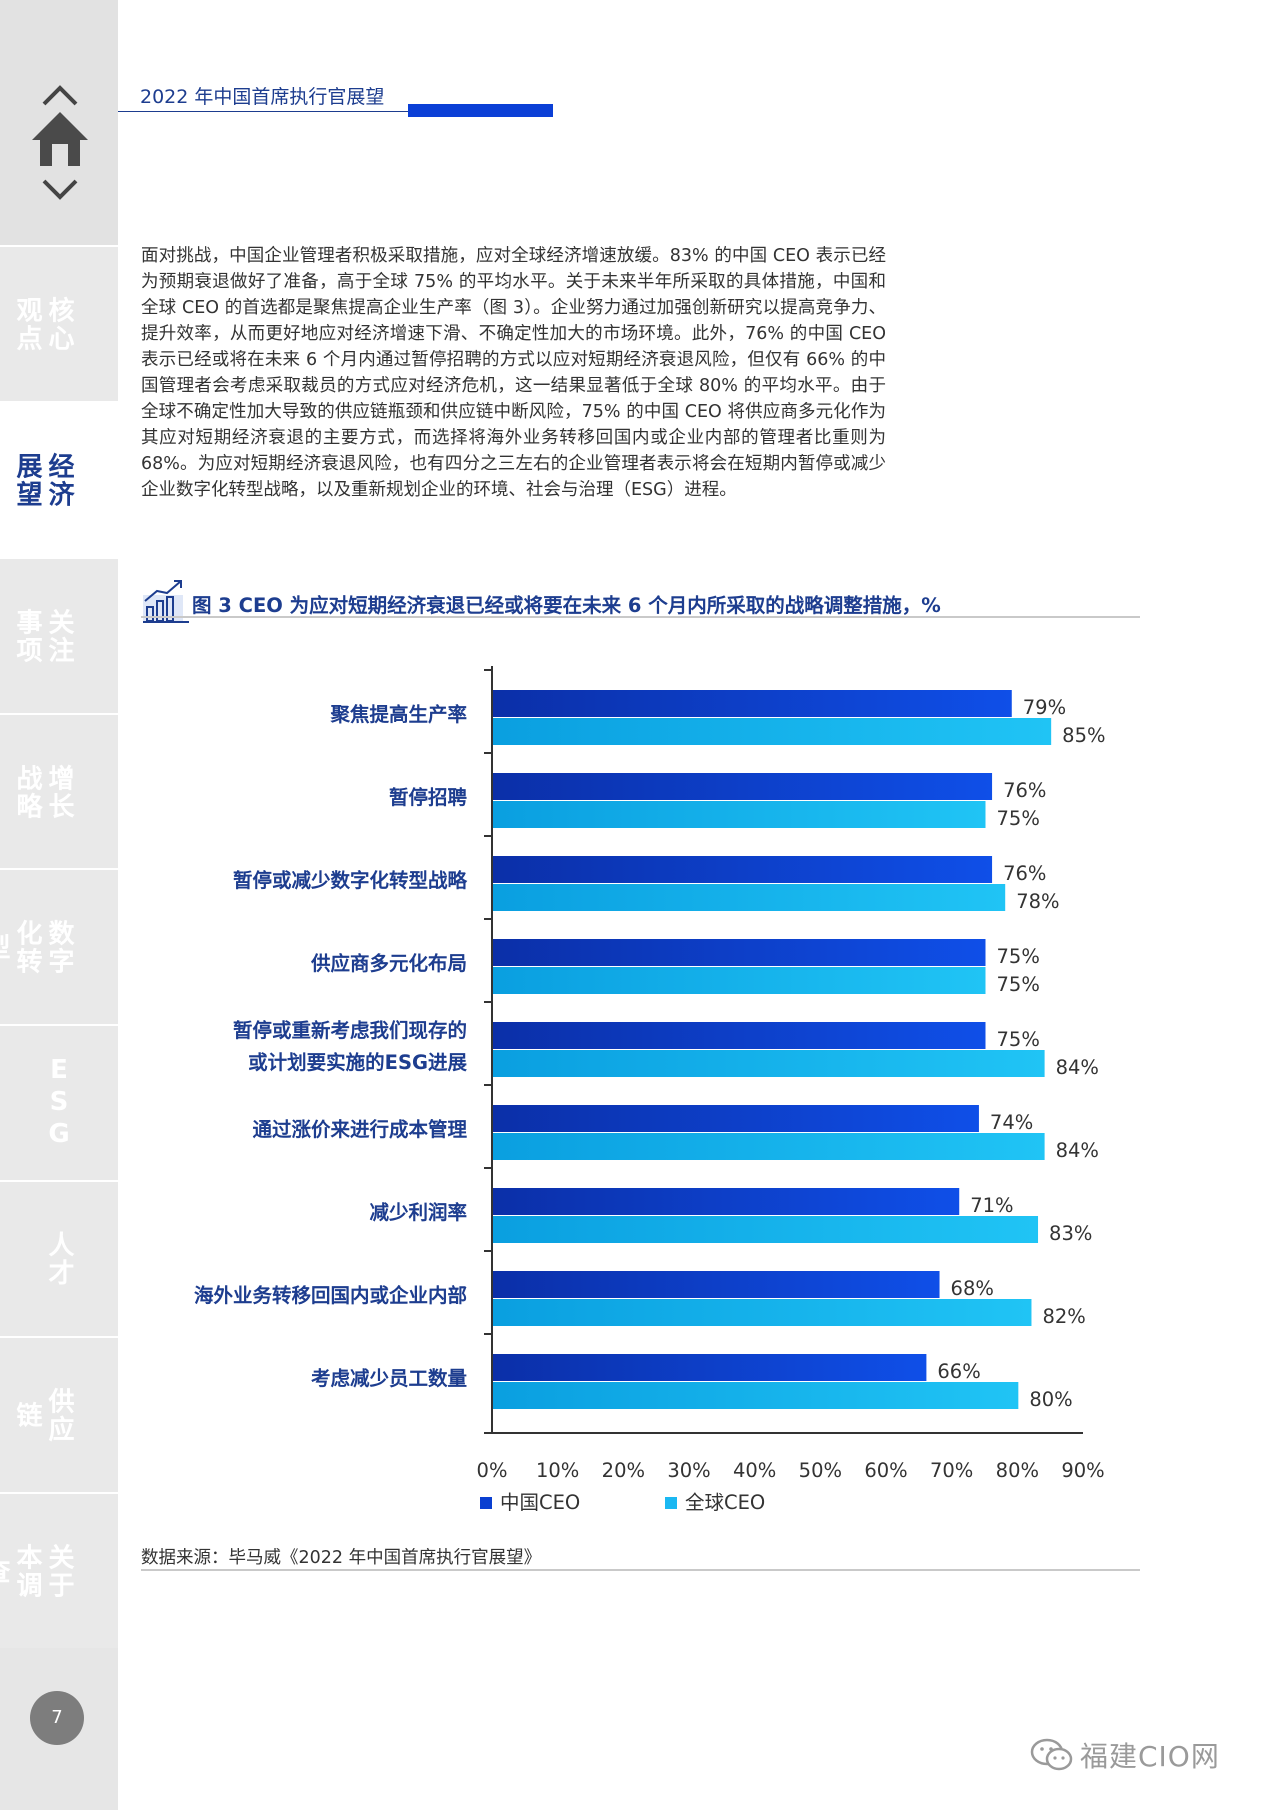 The image size is (1280, 1810). I want to click on sidebar-item-label: ESG, so click(59, 1103).